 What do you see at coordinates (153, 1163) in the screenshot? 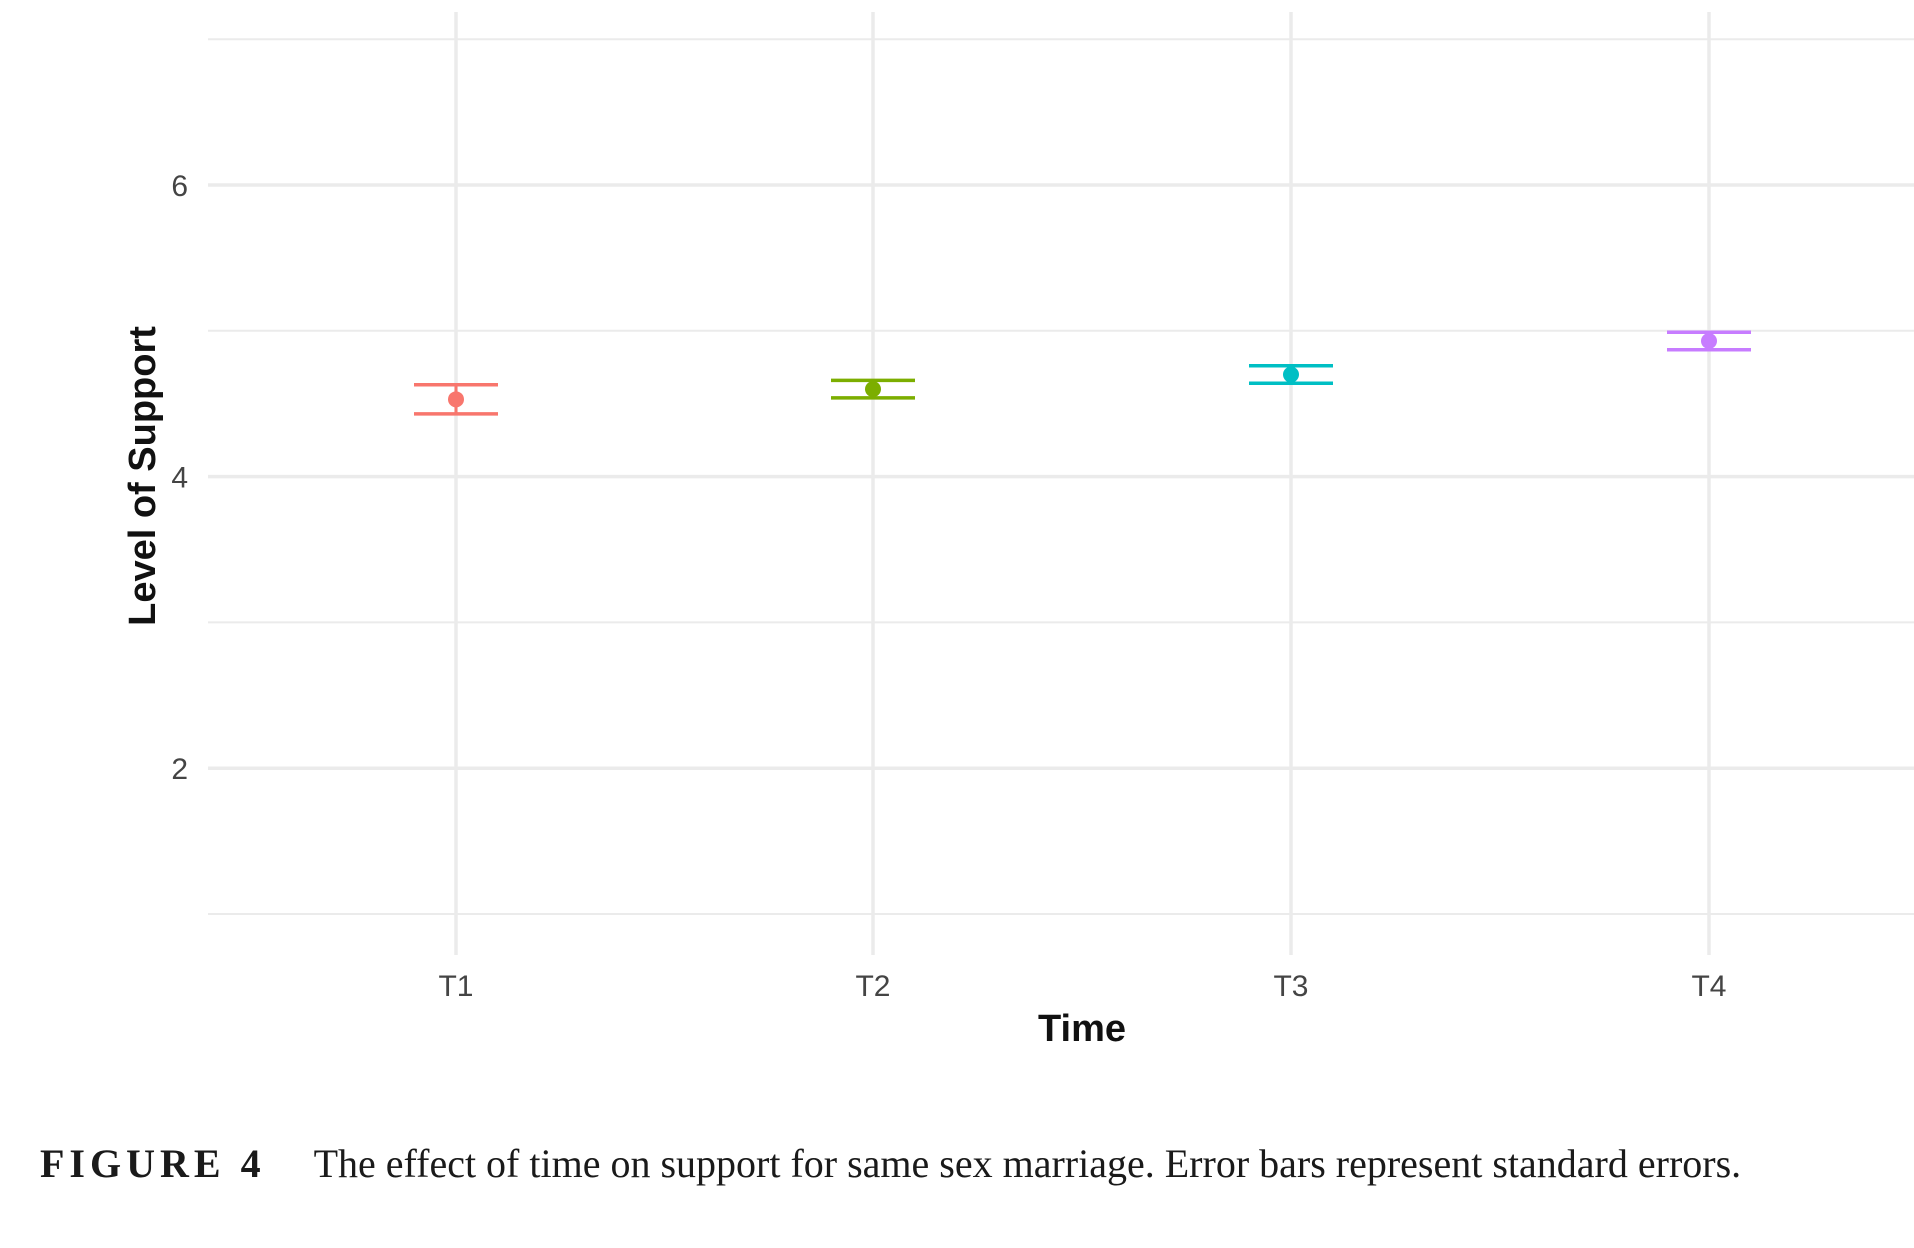
I see `figure-label: FIGURE 4` at bounding box center [153, 1163].